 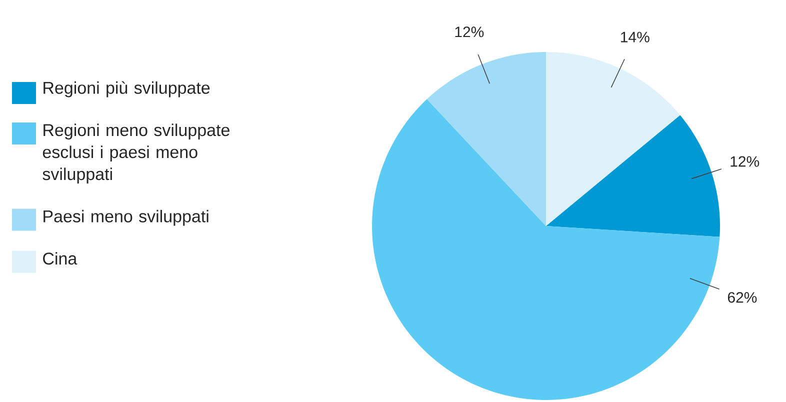 What do you see at coordinates (127, 89) in the screenshot?
I see `legend-label: Regioni più sviluppate` at bounding box center [127, 89].